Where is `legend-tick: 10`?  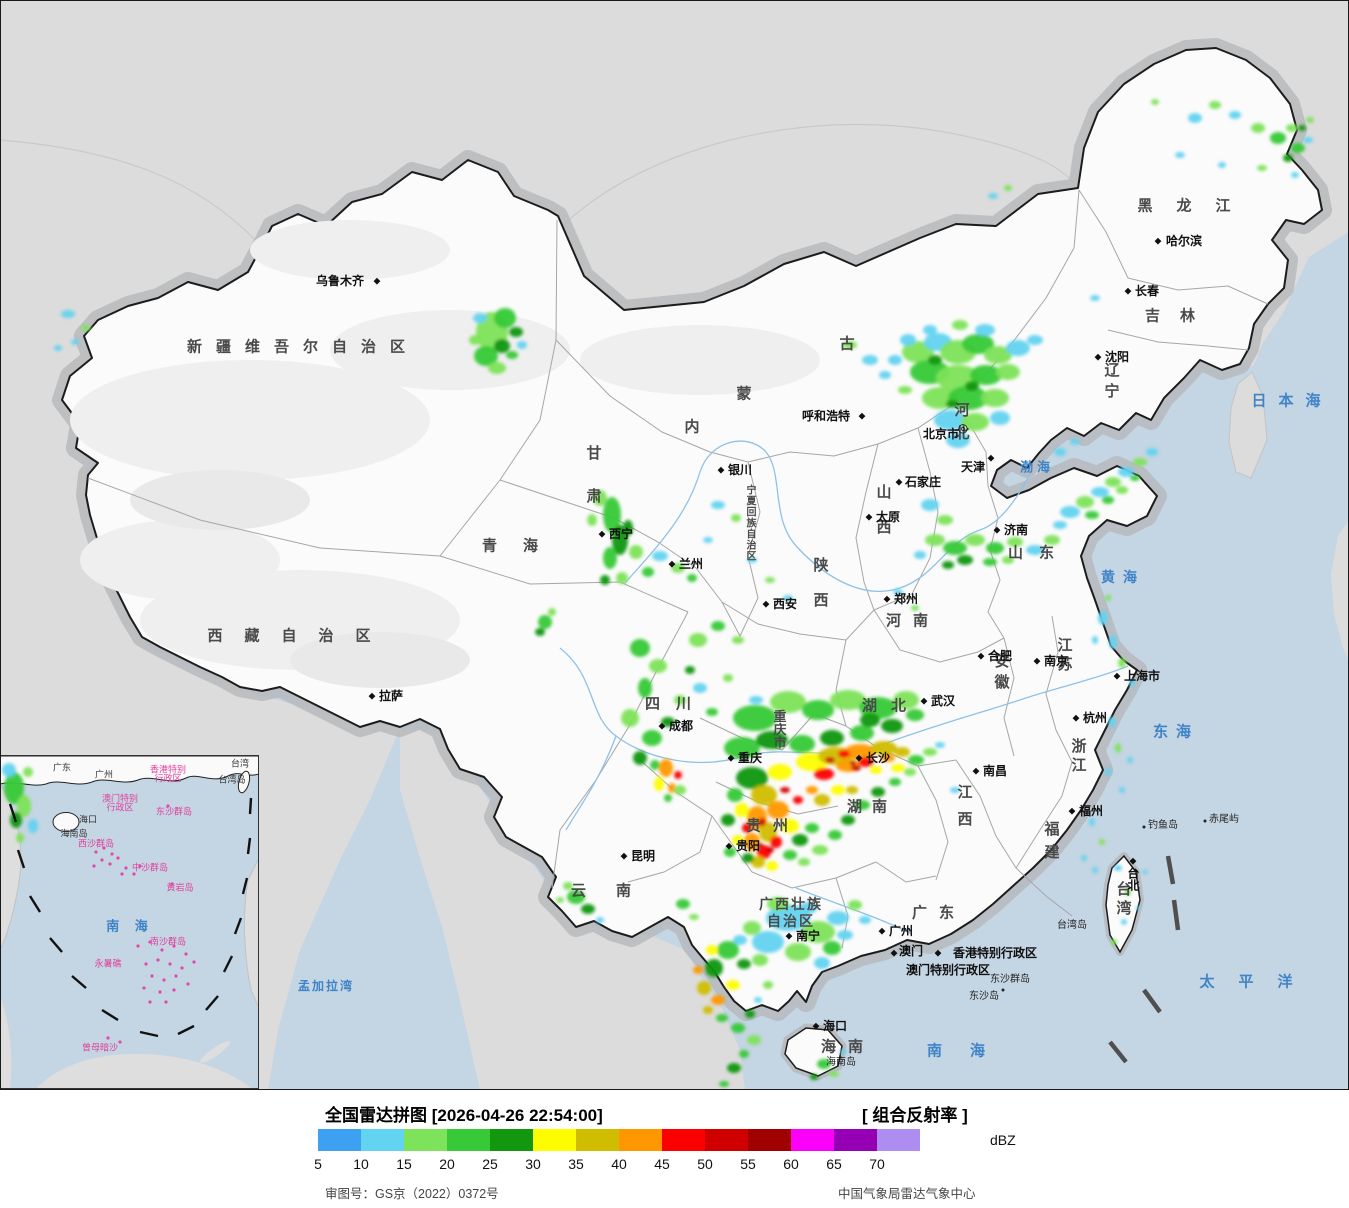
legend-tick: 10 is located at coordinates (361, 1164).